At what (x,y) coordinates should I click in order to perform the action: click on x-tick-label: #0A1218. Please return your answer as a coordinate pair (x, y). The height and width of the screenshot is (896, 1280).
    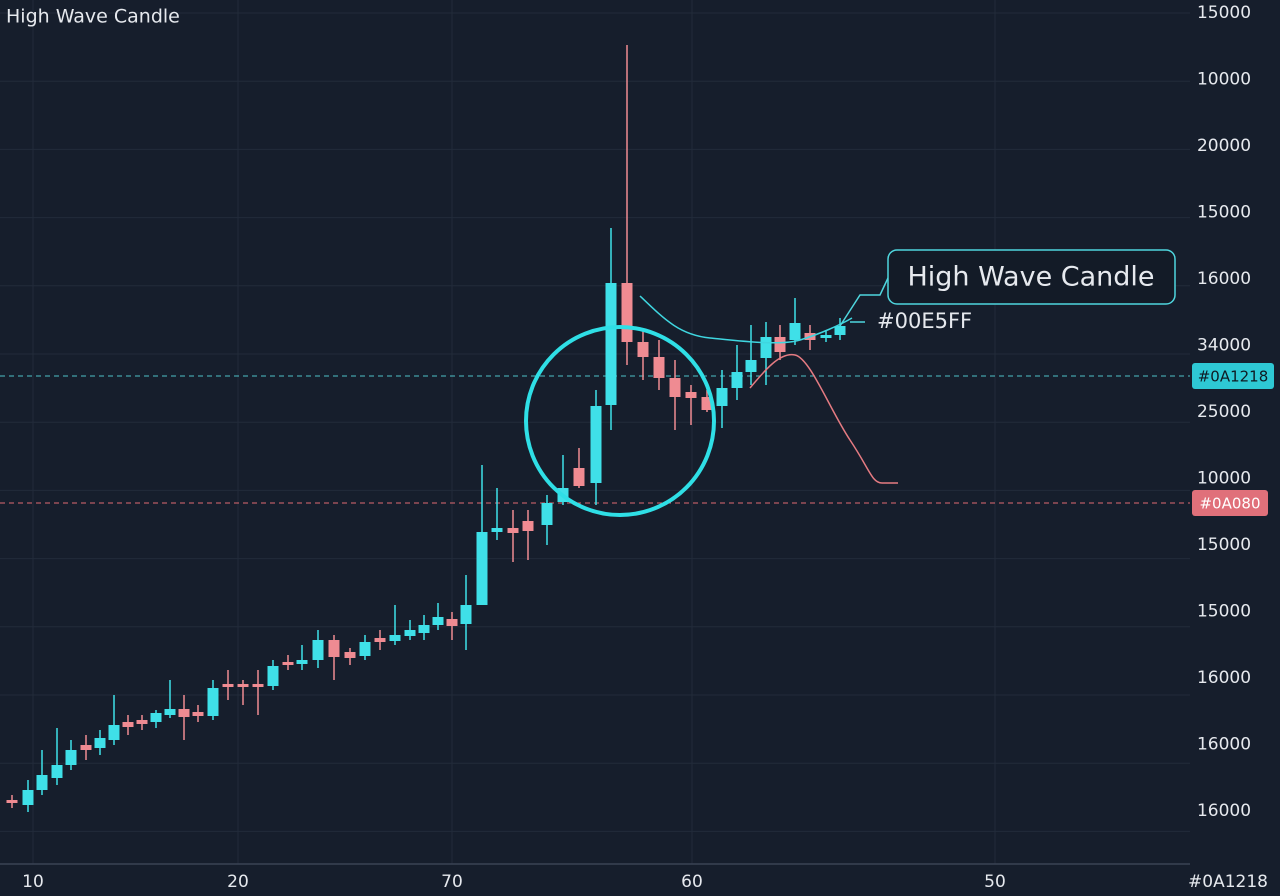
    Looking at the image, I should click on (1228, 882).